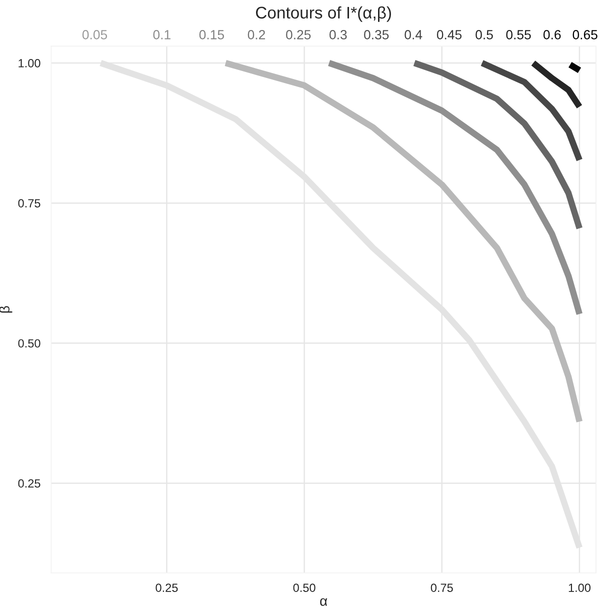  I want to click on text: 0.25, so click(298, 35).